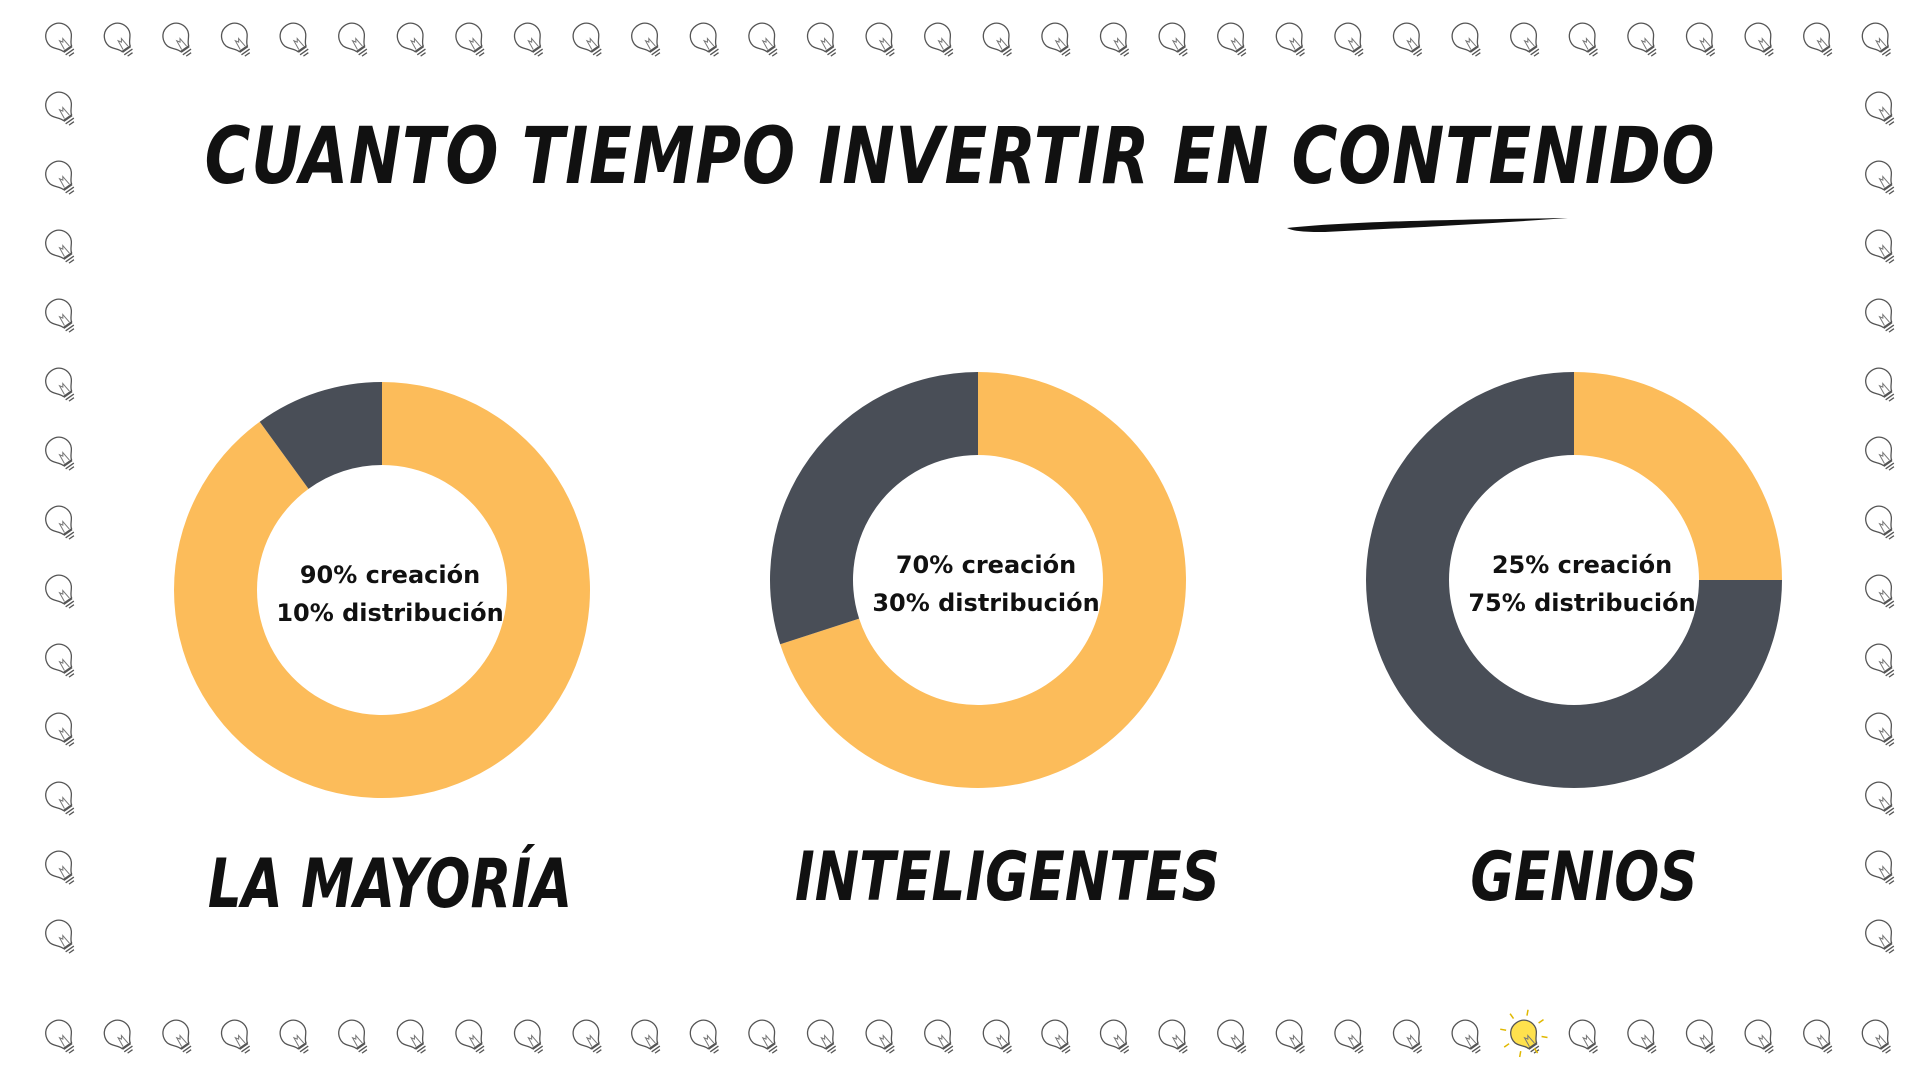  Describe the element at coordinates (1524, 1033) in the screenshot. I see `lit-lightbulb-icon` at that location.